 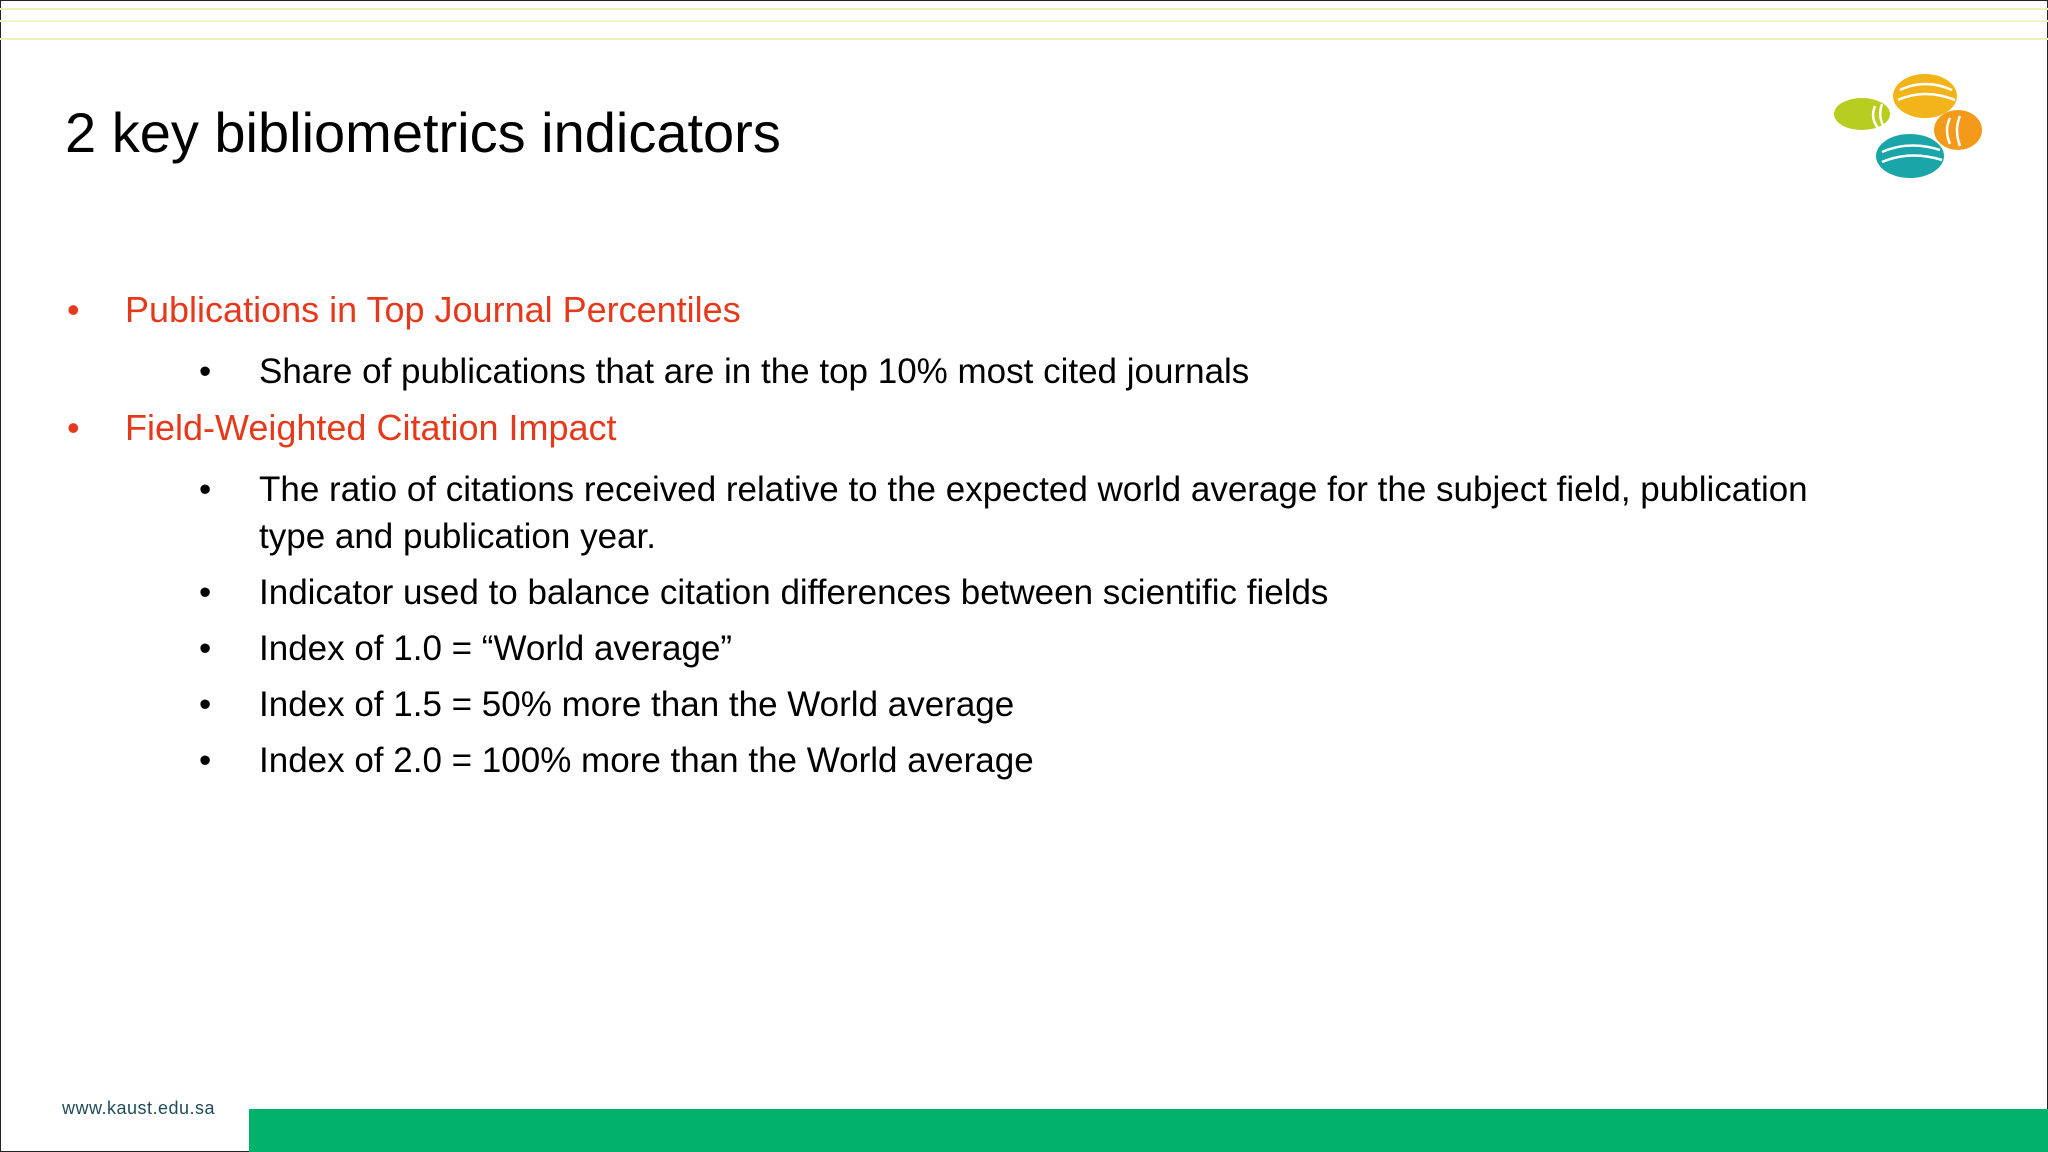 What do you see at coordinates (423, 132) in the screenshot?
I see `slide-title: 2 key bibliometrics indicators` at bounding box center [423, 132].